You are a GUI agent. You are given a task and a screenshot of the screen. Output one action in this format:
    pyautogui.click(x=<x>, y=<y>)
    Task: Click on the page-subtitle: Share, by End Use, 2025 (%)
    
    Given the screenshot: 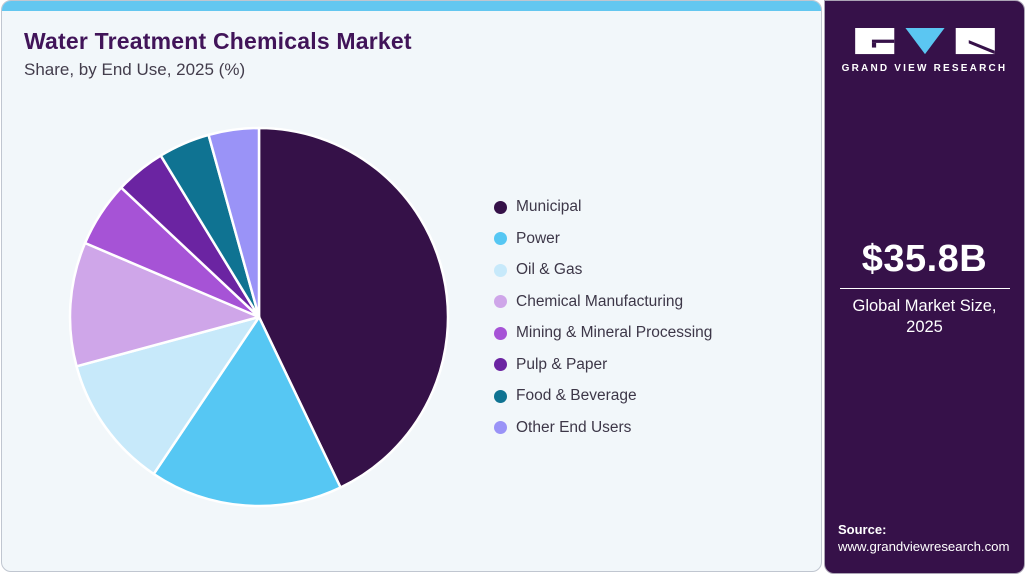 What is the action you would take?
    pyautogui.click(x=135, y=69)
    